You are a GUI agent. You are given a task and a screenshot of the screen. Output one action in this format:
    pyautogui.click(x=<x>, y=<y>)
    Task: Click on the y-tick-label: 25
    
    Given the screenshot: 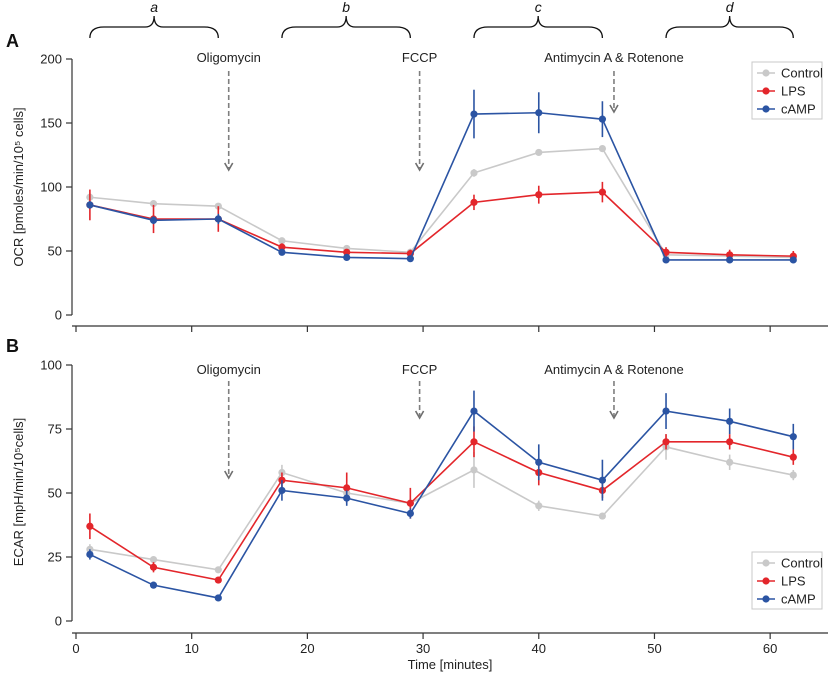 What is the action you would take?
    pyautogui.click(x=55, y=557)
    